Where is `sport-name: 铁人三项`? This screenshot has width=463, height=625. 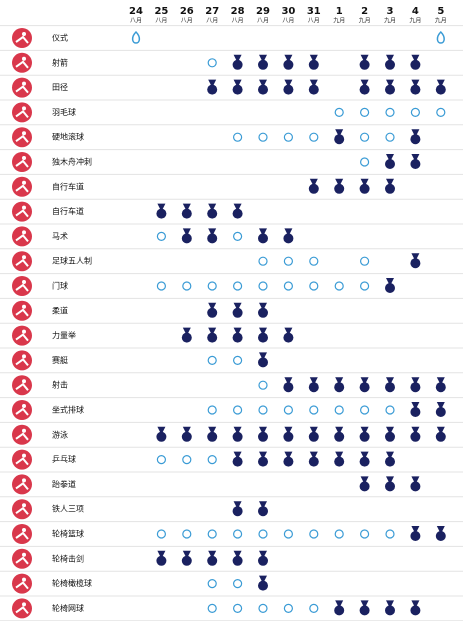 sport-name: 铁人三项 is located at coordinates (68, 509).